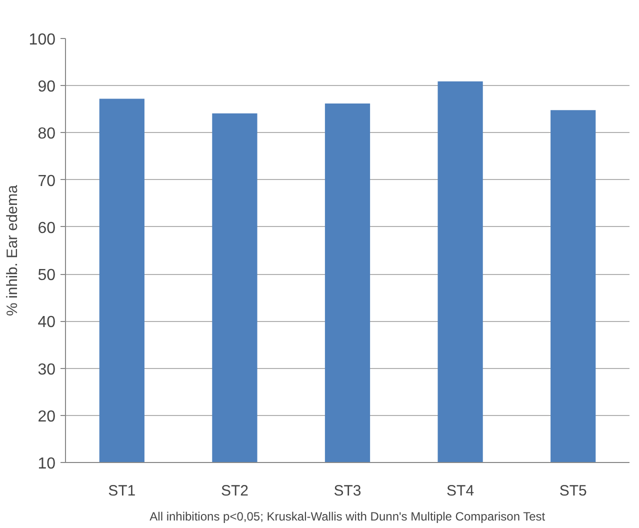  Describe the element at coordinates (47, 134) in the screenshot. I see `y-tick-label: 80` at that location.